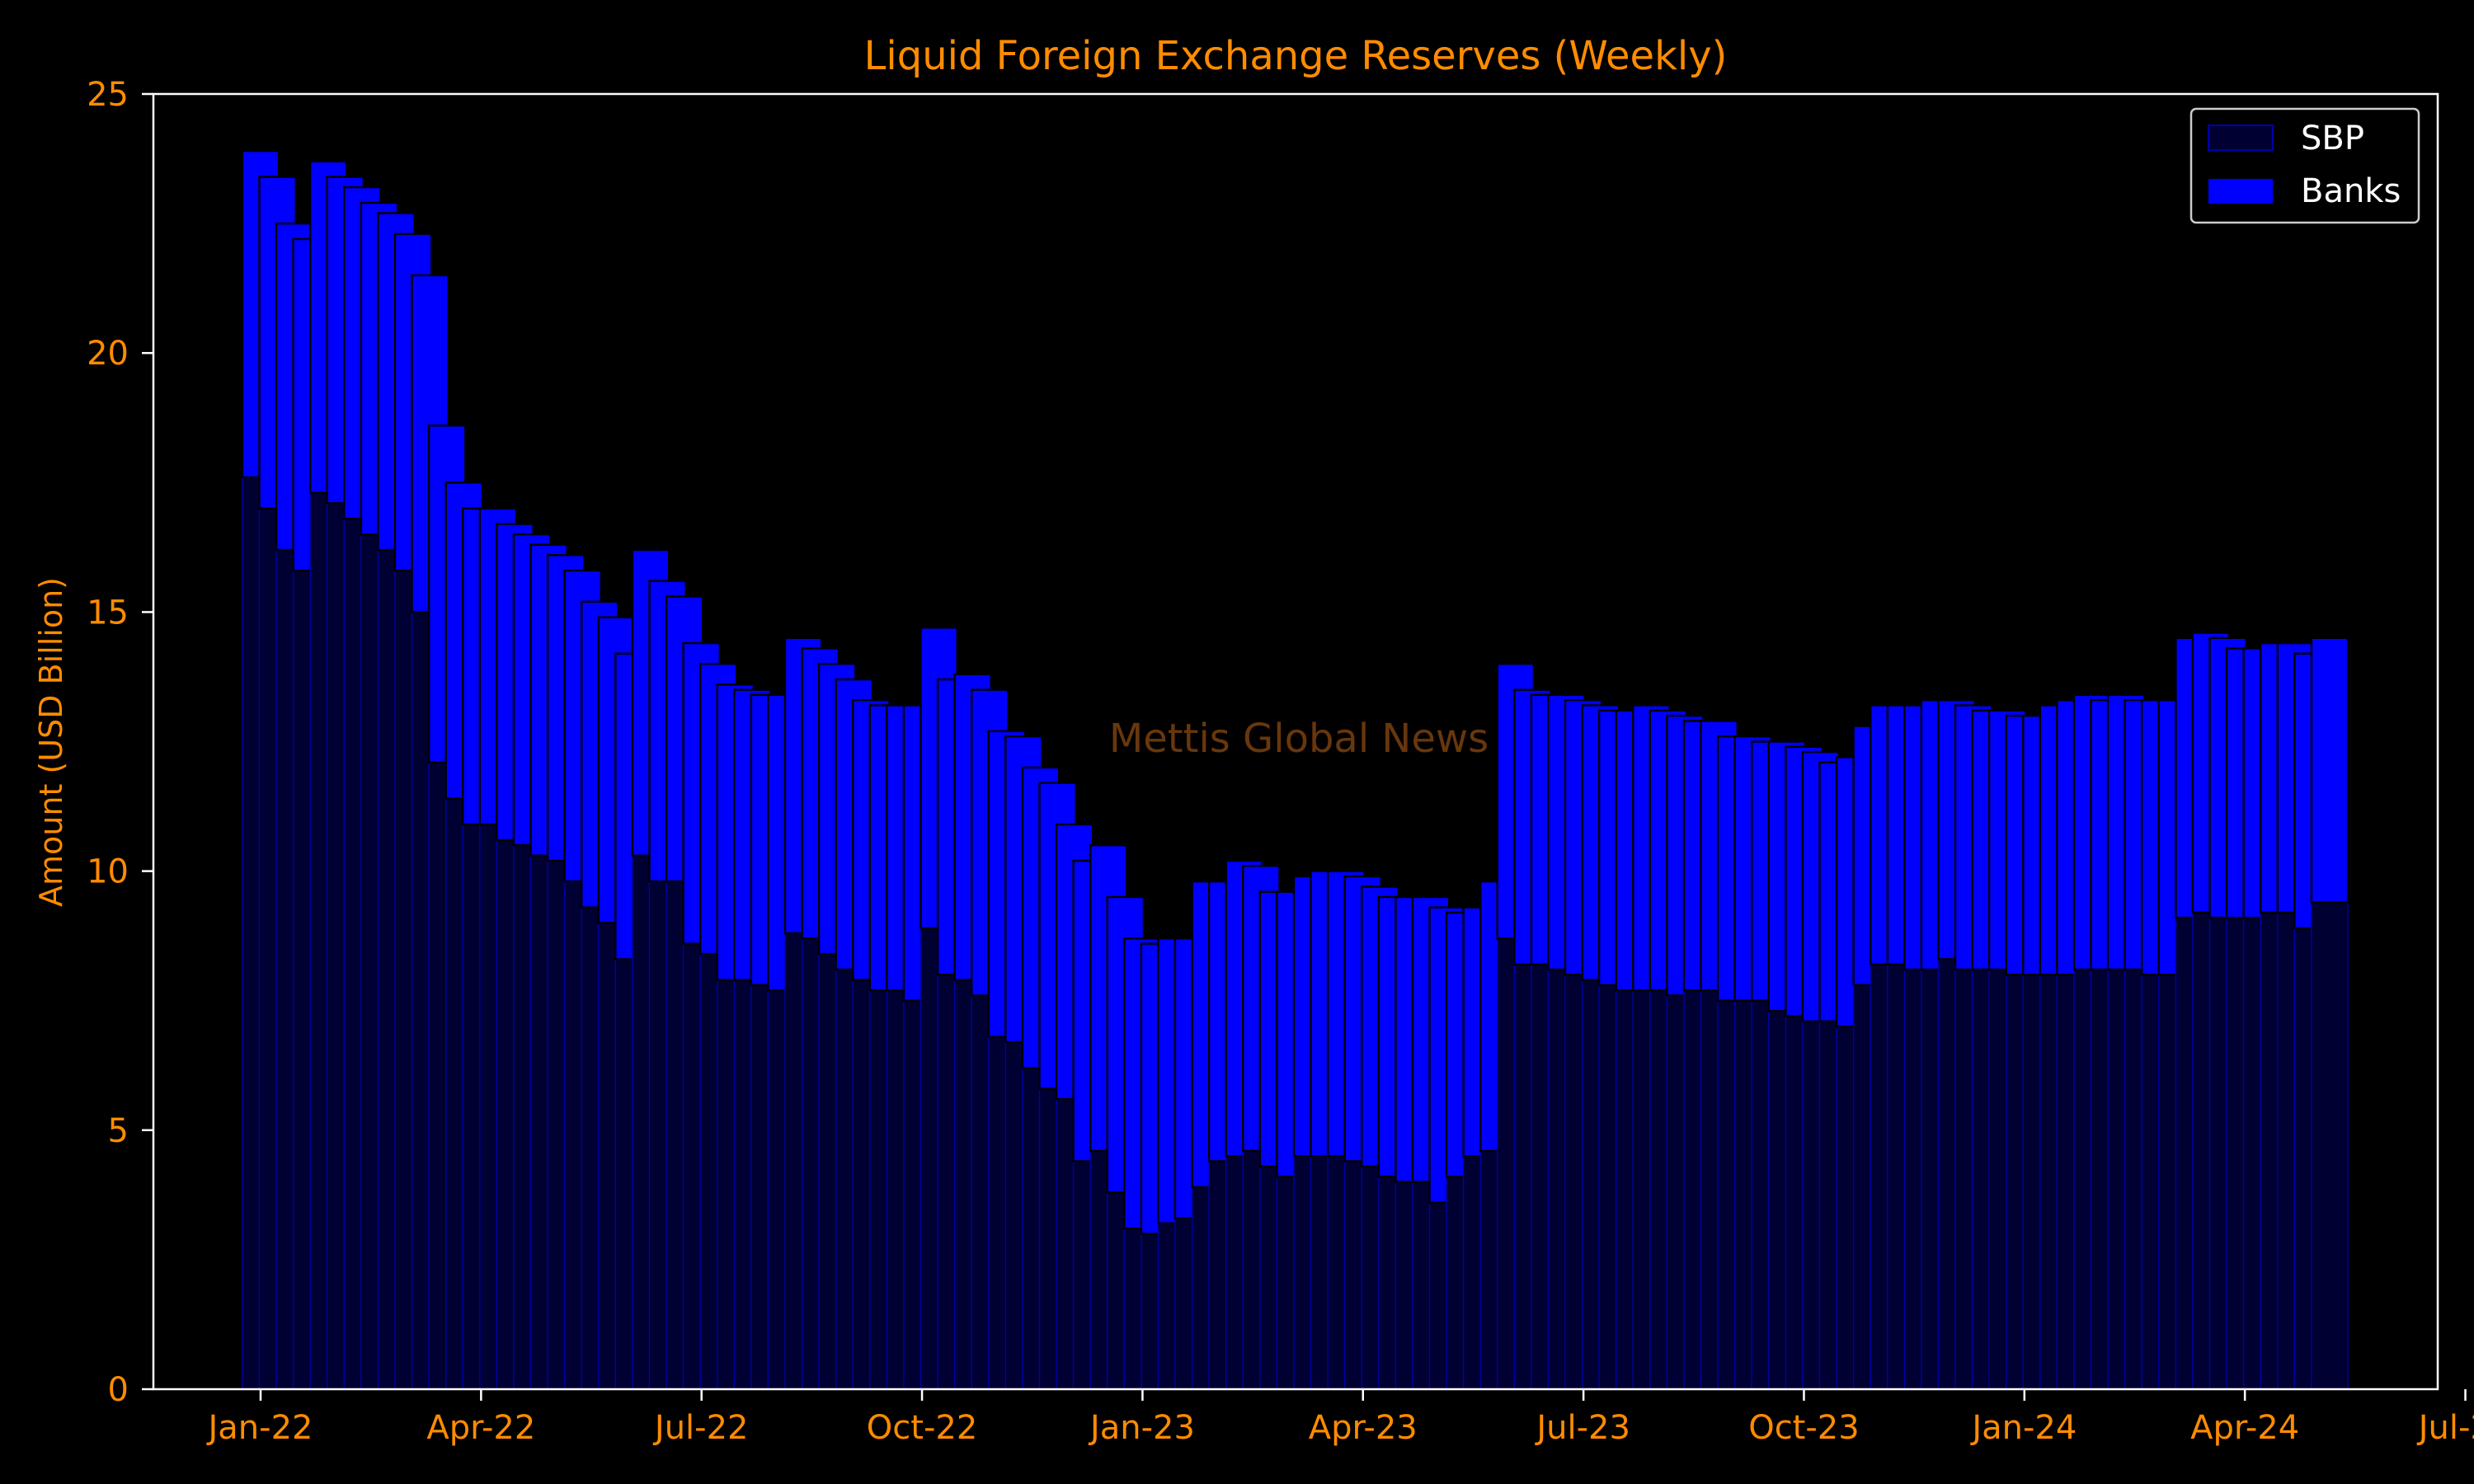 The height and width of the screenshot is (1484, 2474). What do you see at coordinates (1141, 1428) in the screenshot?
I see `x-tick-label: Jan-23` at bounding box center [1141, 1428].